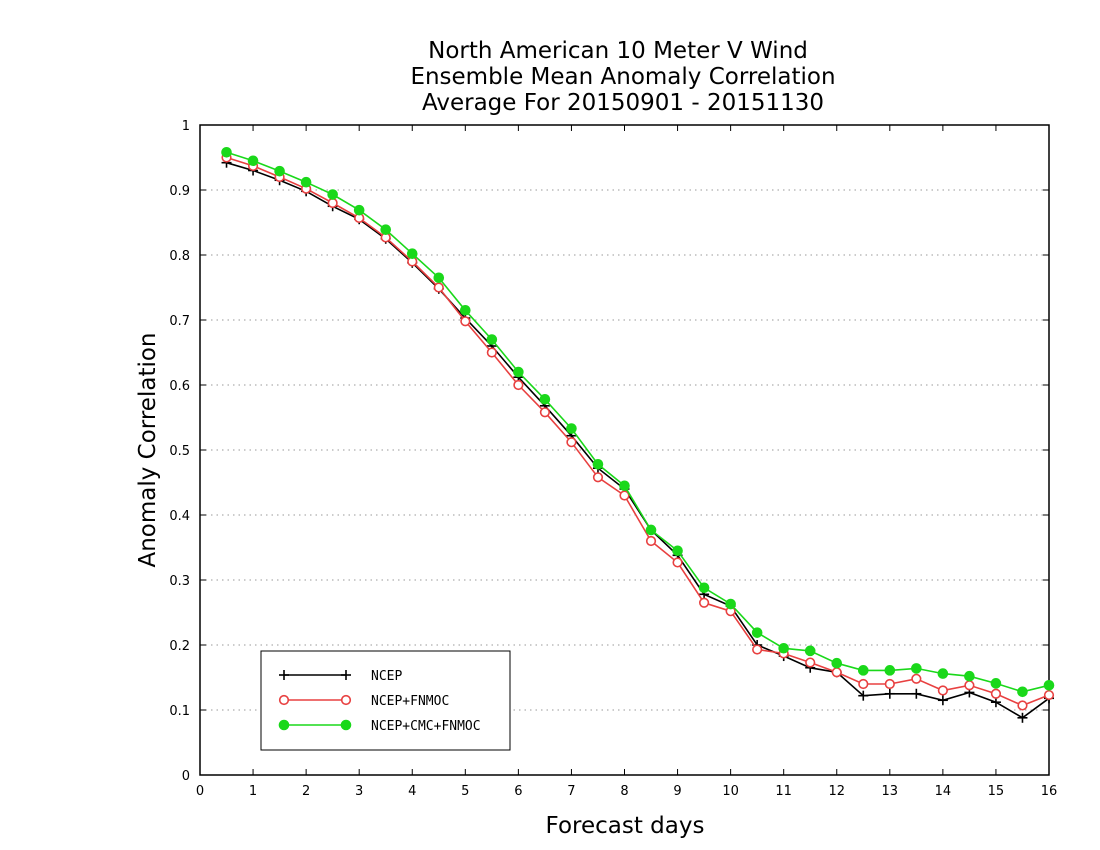 The height and width of the screenshot is (850, 1100). What do you see at coordinates (200, 791) in the screenshot?
I see `x-tick-label: 0` at bounding box center [200, 791].